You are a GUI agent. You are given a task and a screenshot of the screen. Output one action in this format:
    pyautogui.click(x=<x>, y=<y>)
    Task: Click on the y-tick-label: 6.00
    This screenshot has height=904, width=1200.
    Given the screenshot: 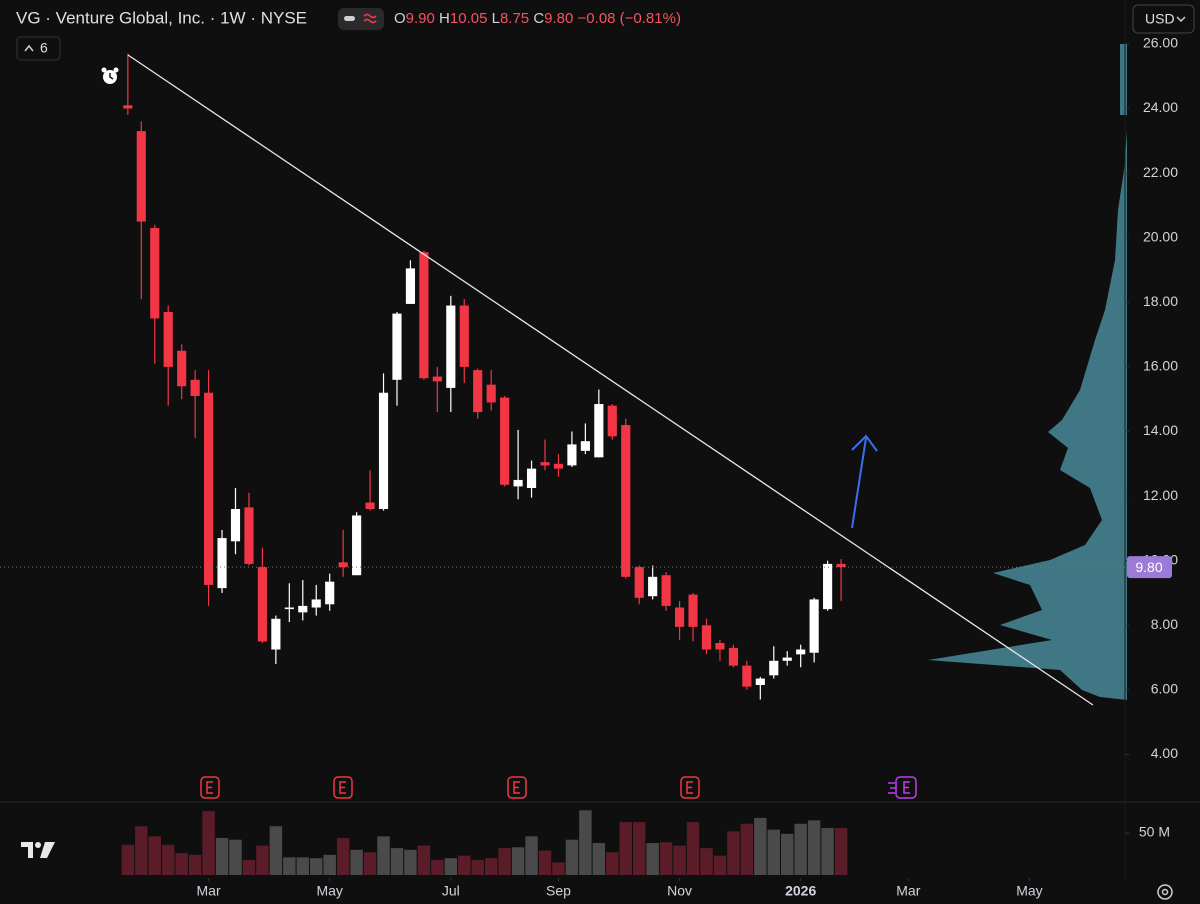 What is the action you would take?
    pyautogui.click(x=1164, y=689)
    